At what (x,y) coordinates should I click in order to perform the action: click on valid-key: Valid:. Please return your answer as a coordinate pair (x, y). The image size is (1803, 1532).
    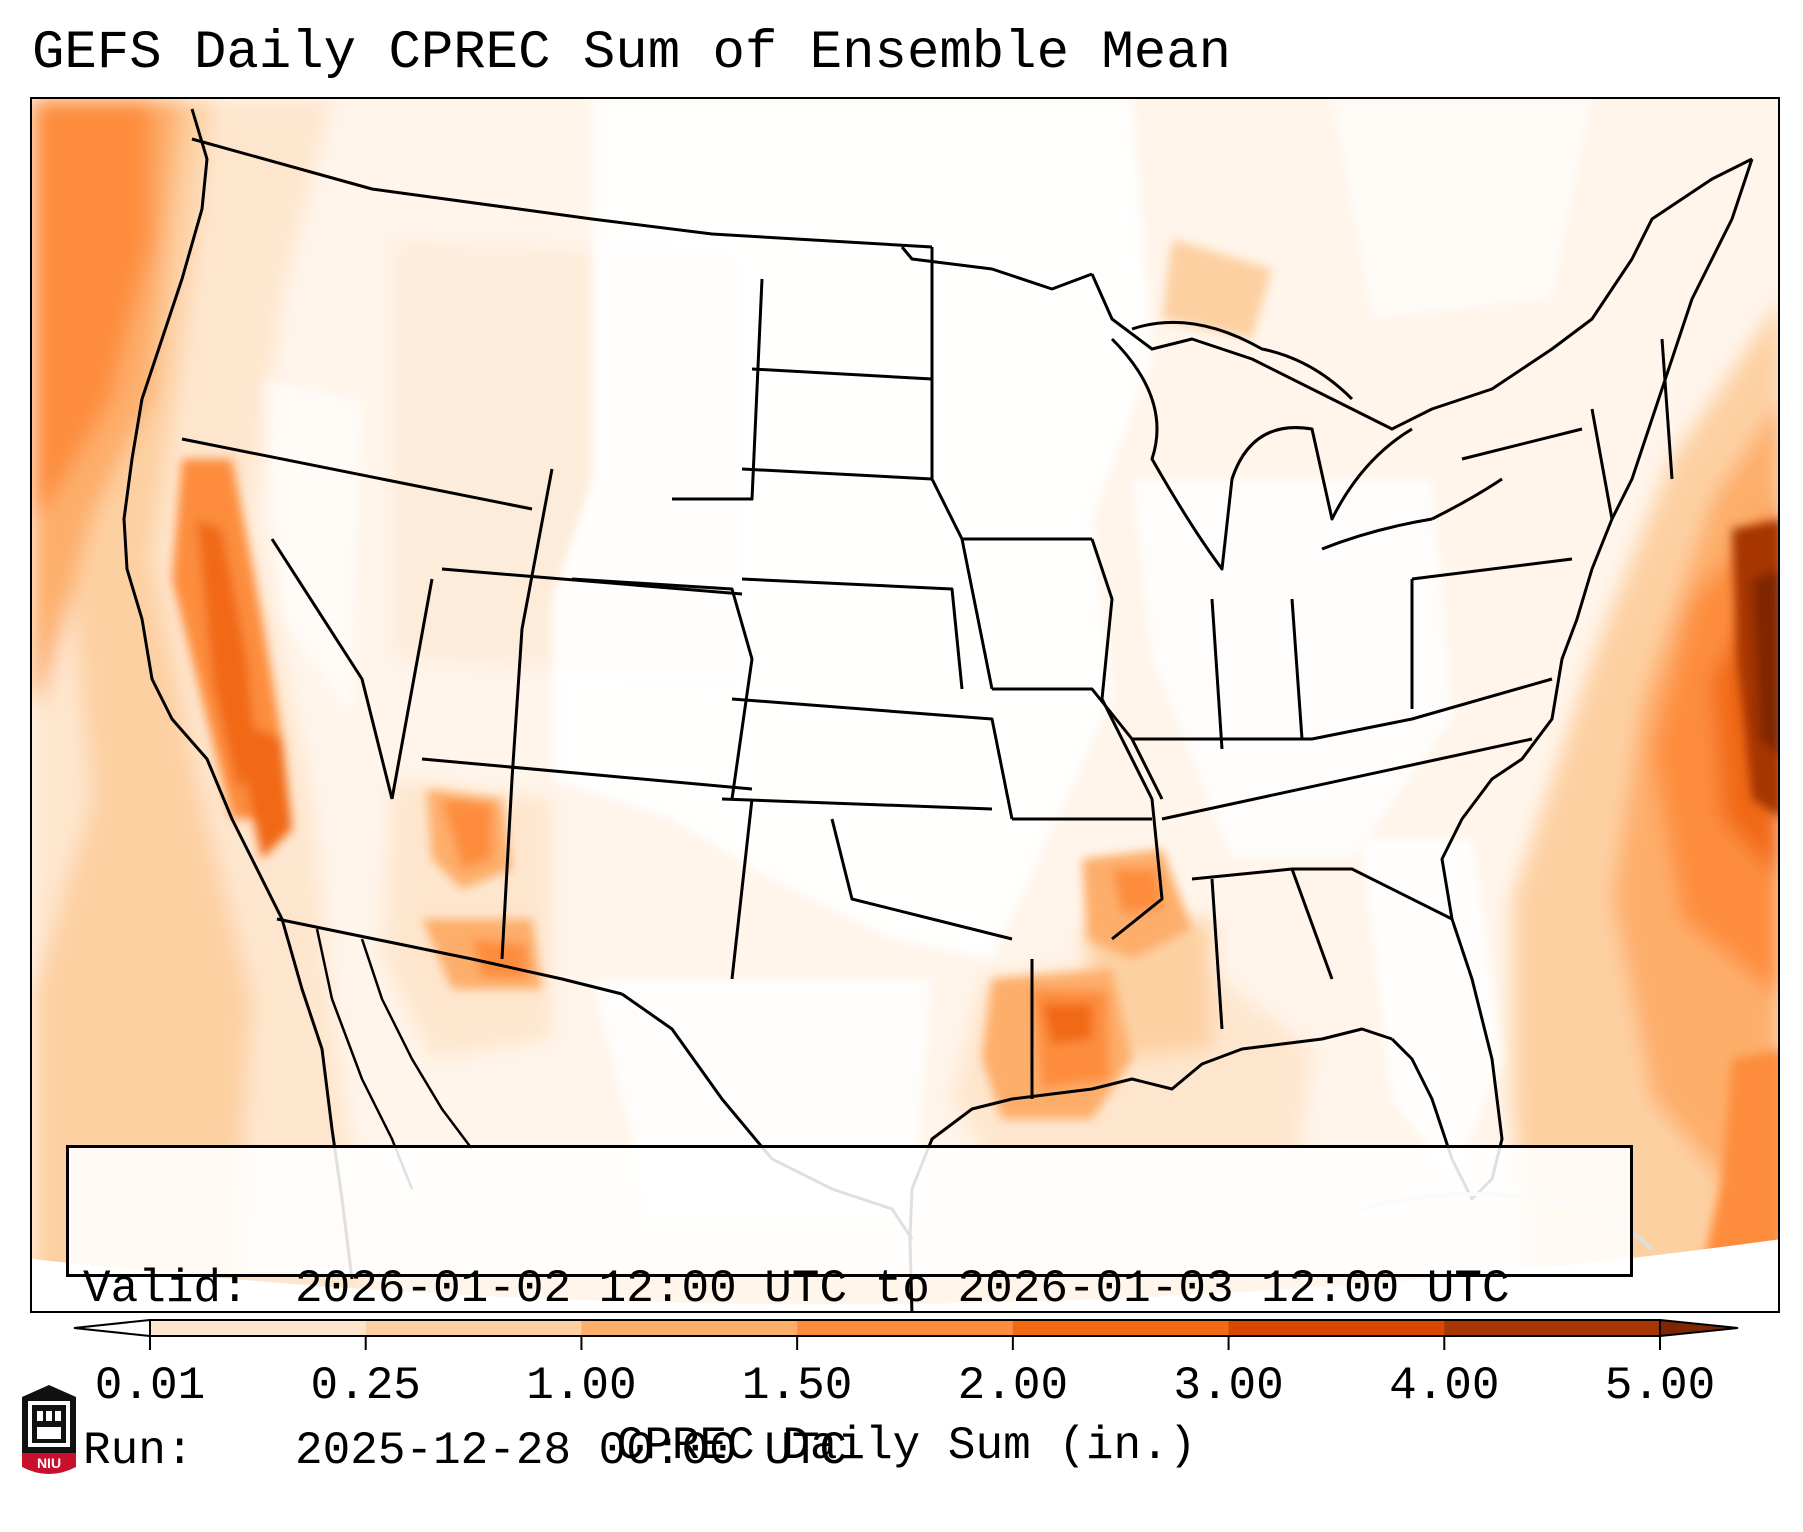
    Looking at the image, I should click on (166, 1289).